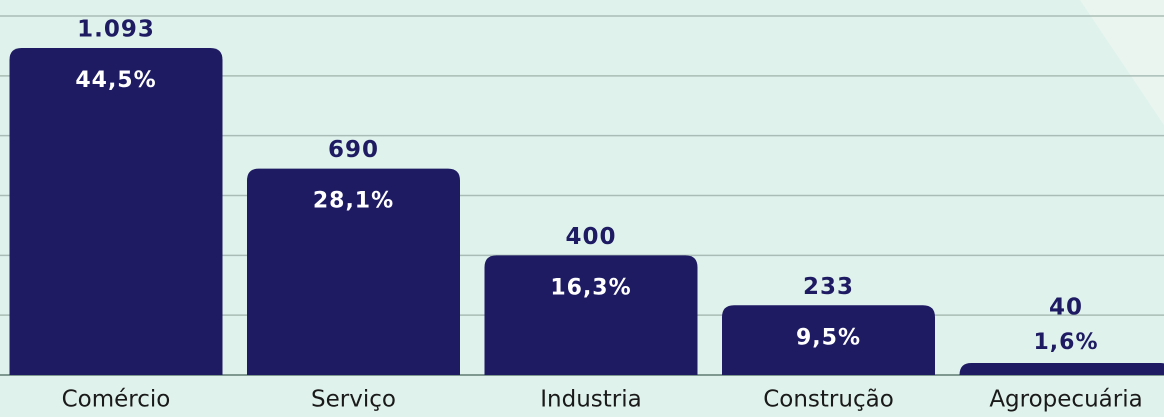  Describe the element at coordinates (353, 150) in the screenshot. I see `value-label: 690` at that location.